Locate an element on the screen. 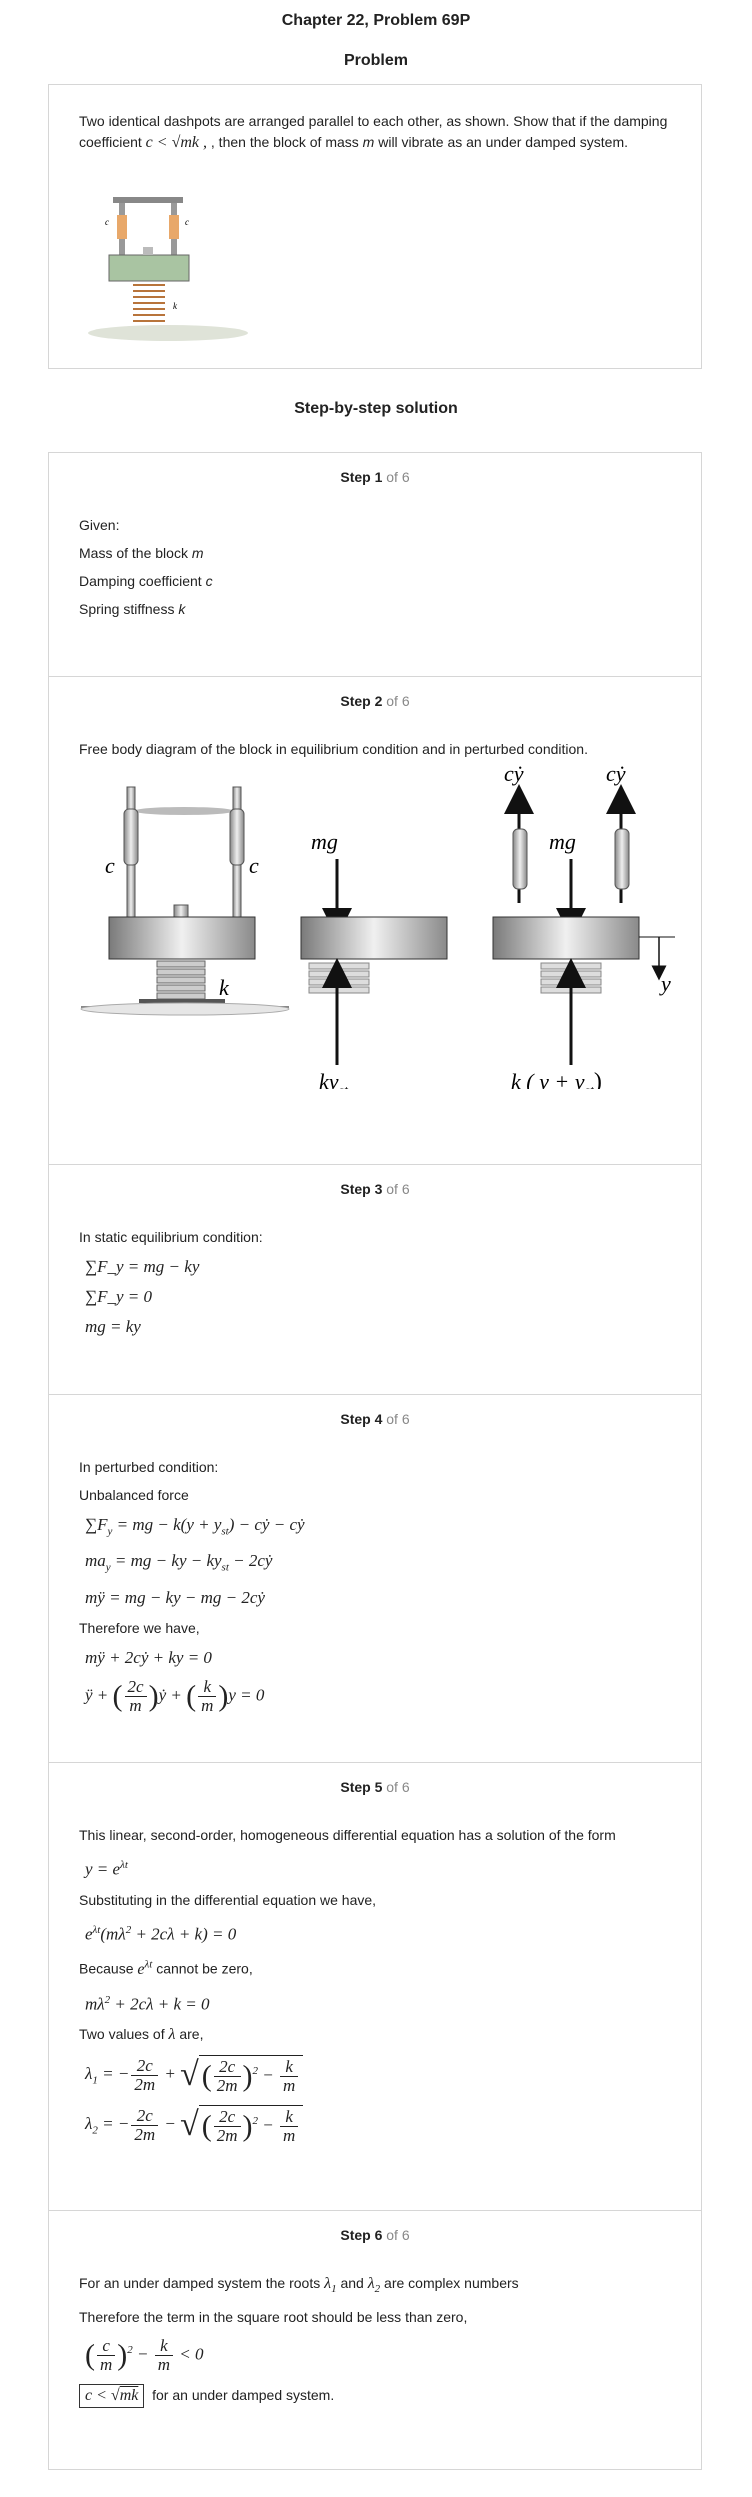 The width and height of the screenshot is (752, 2497). step-1-given: Given: is located at coordinates (99, 525).